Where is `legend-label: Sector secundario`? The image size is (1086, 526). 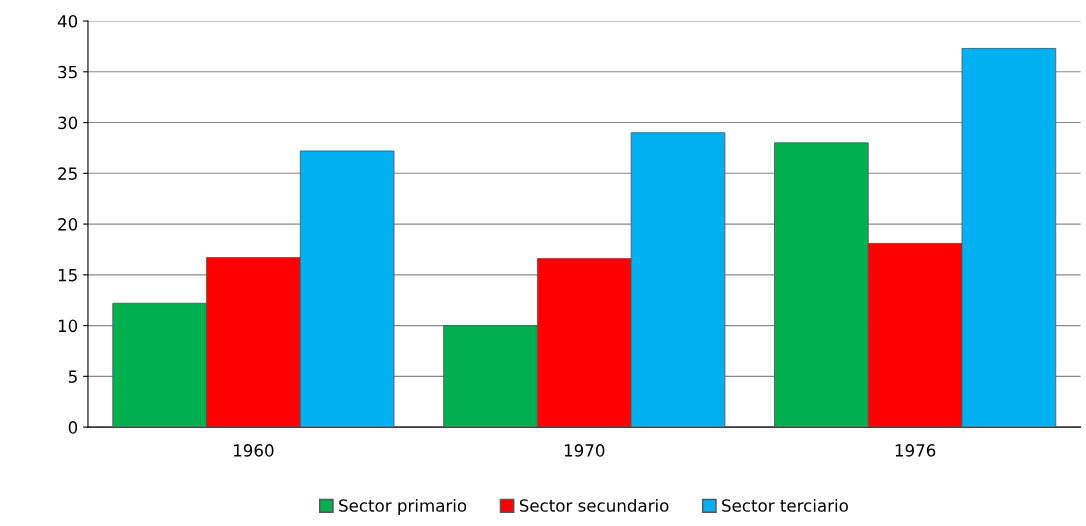
legend-label: Sector secundario is located at coordinates (594, 505).